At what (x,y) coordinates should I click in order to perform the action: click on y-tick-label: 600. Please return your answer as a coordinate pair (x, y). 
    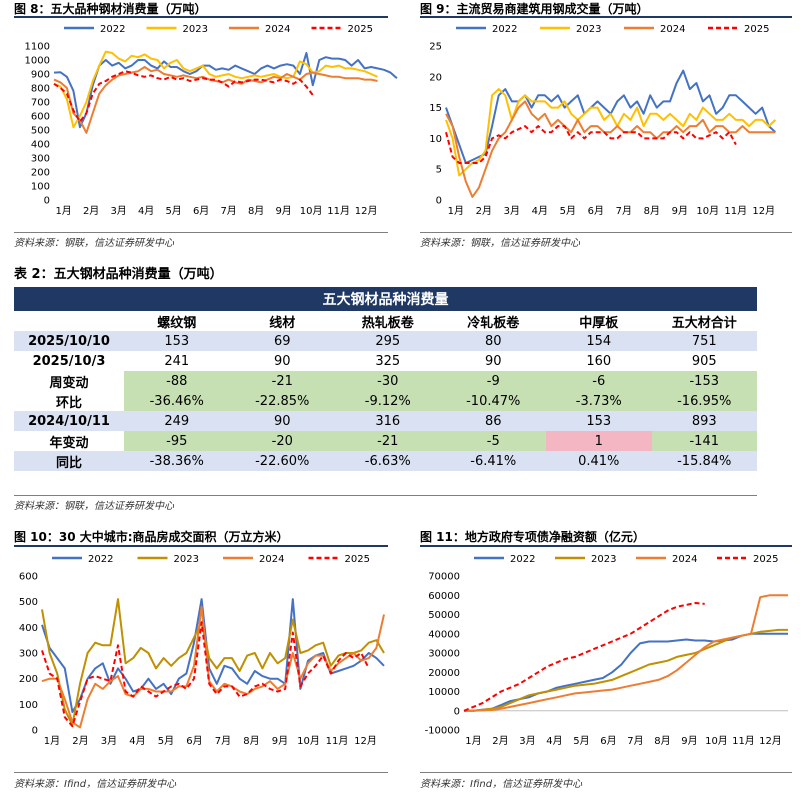
    Looking at the image, I should click on (28, 577).